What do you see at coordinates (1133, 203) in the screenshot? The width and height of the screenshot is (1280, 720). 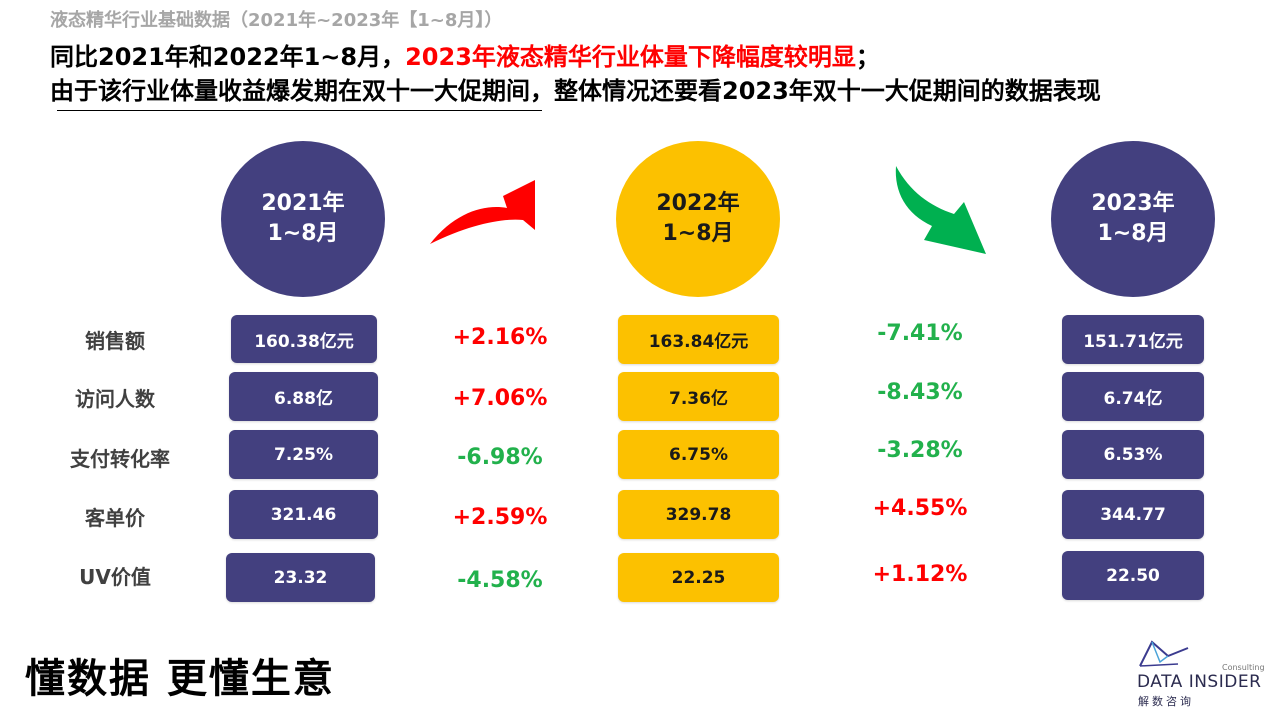 I see `period-year: 2023年` at bounding box center [1133, 203].